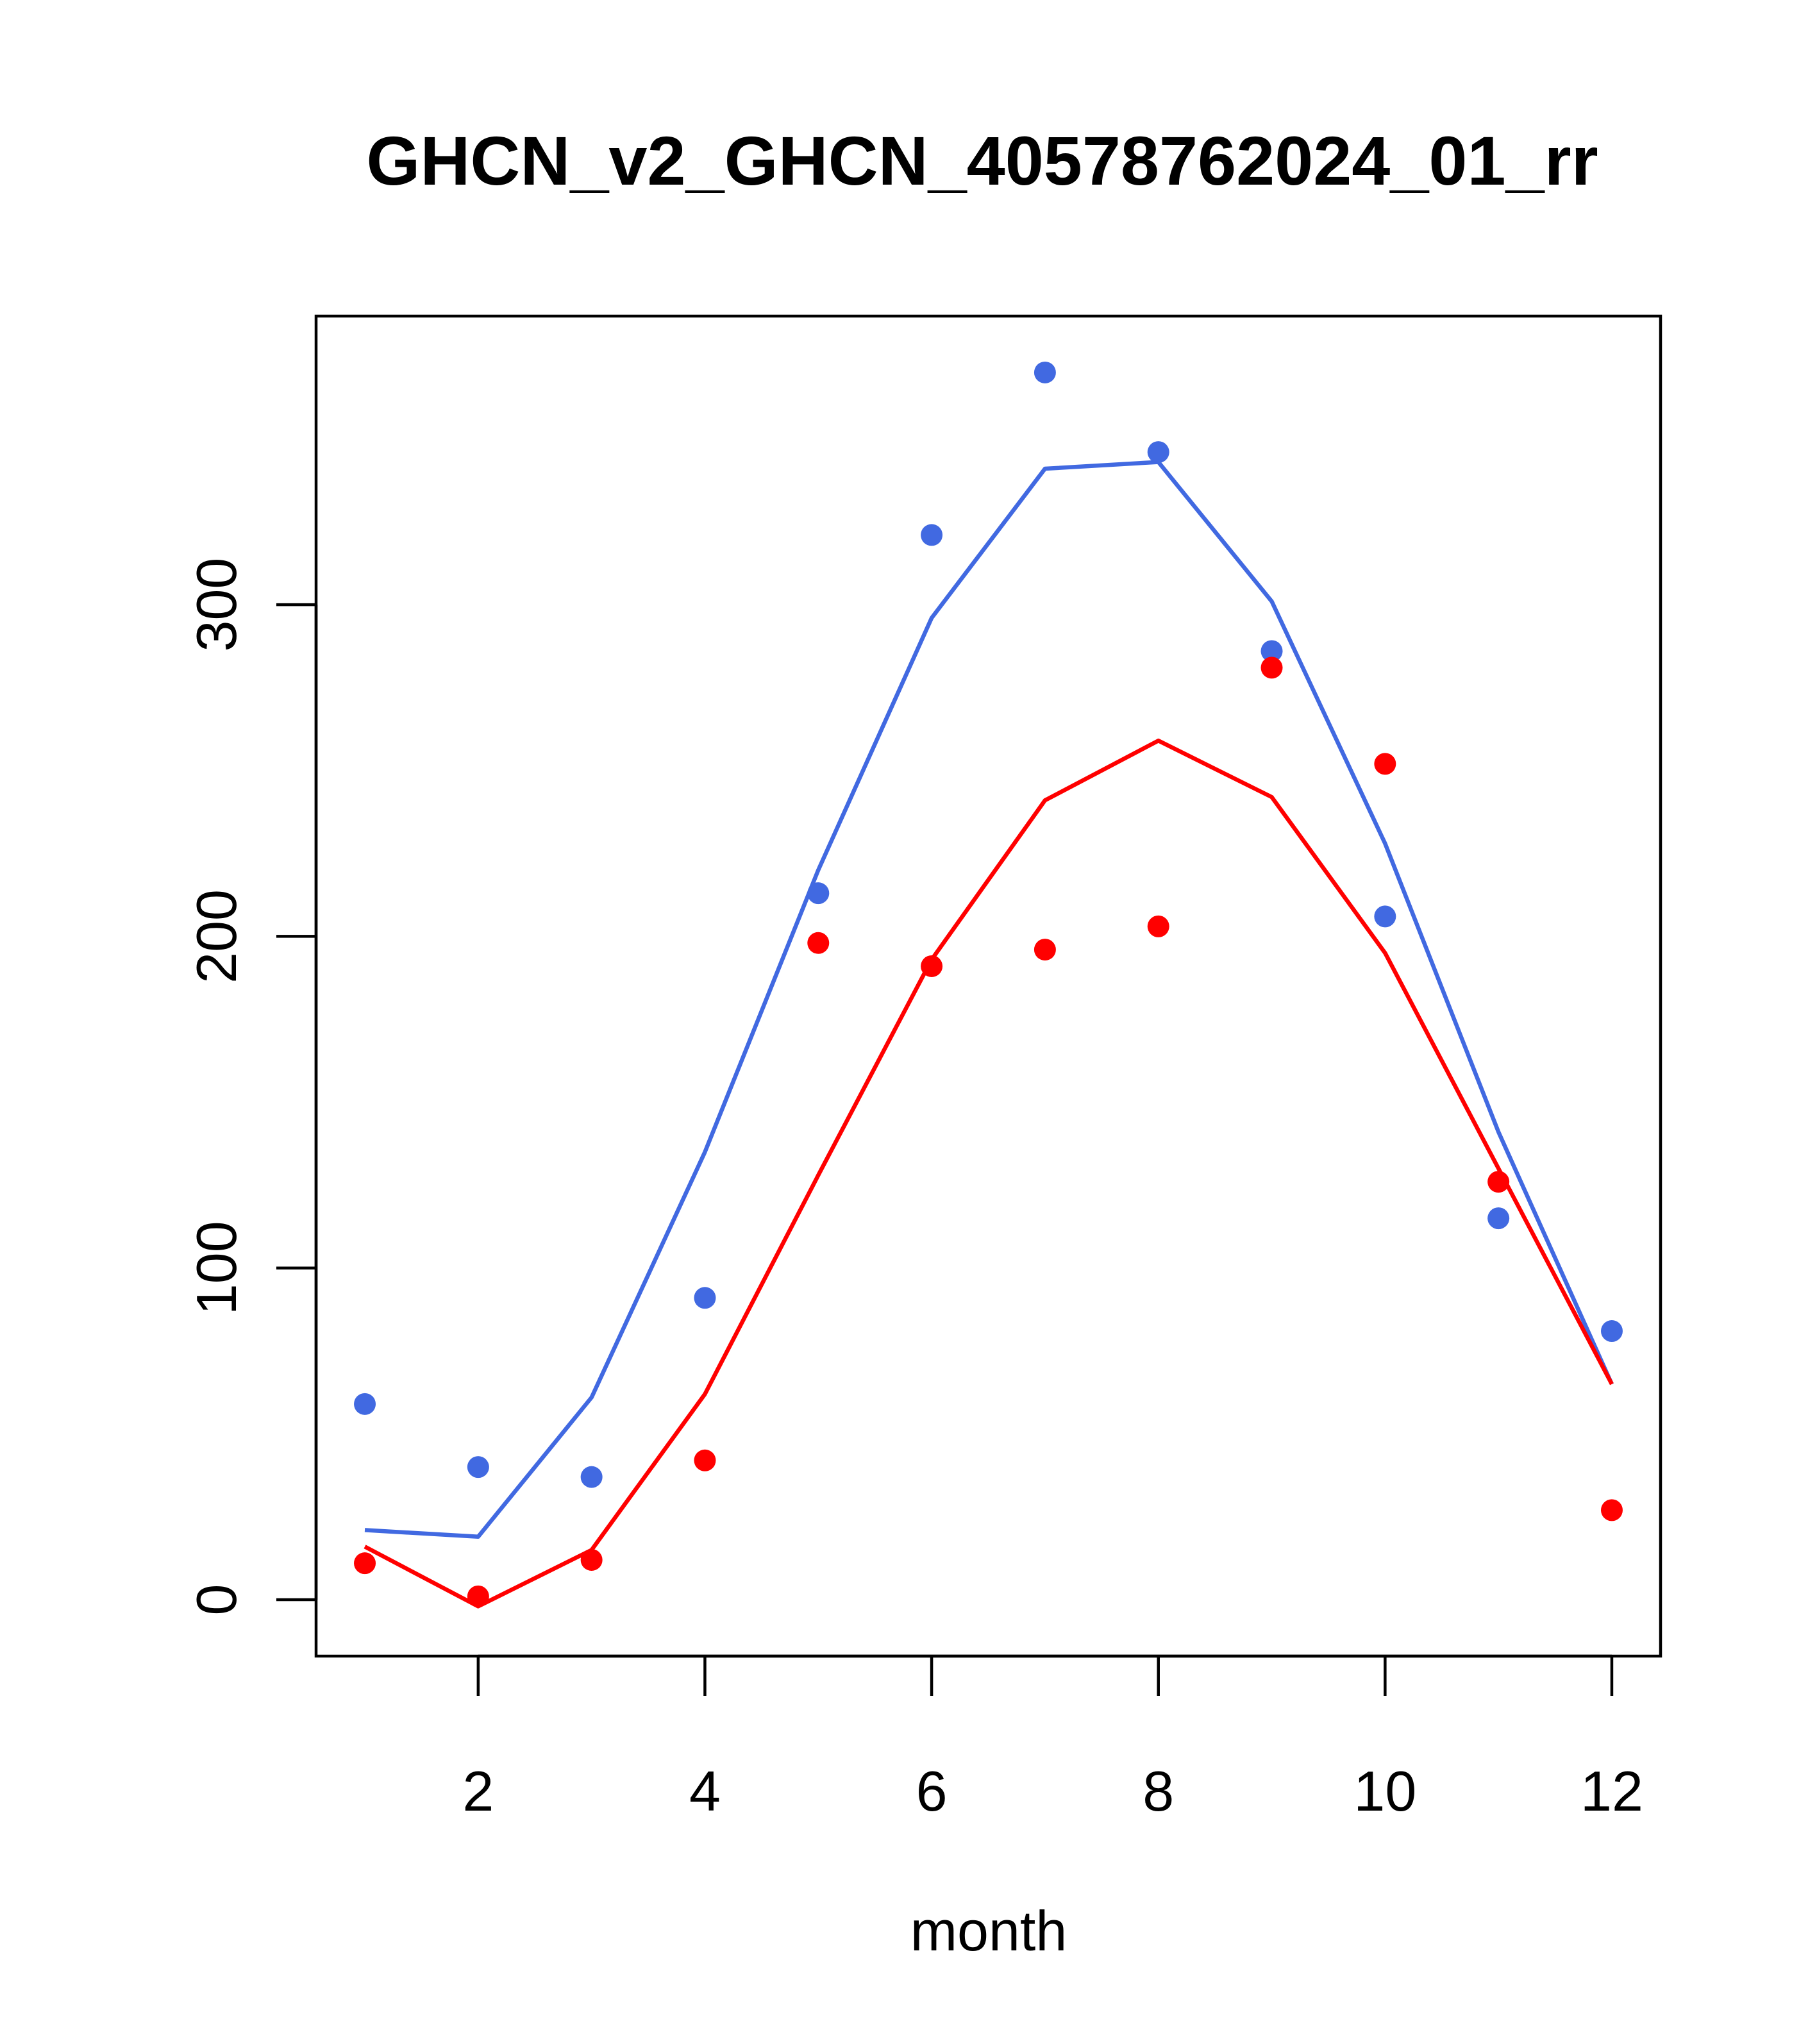 The height and width of the screenshot is (2044, 1817). Describe the element at coordinates (216, 937) in the screenshot. I see `y-tick-label: 200` at that location.